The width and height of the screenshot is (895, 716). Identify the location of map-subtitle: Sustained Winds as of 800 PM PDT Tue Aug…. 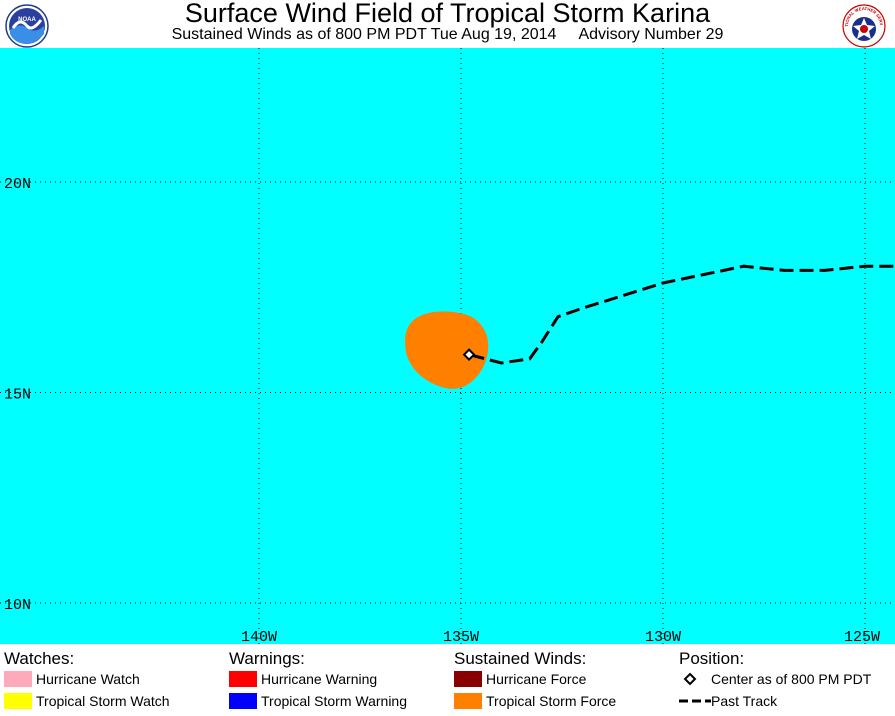
(447, 35).